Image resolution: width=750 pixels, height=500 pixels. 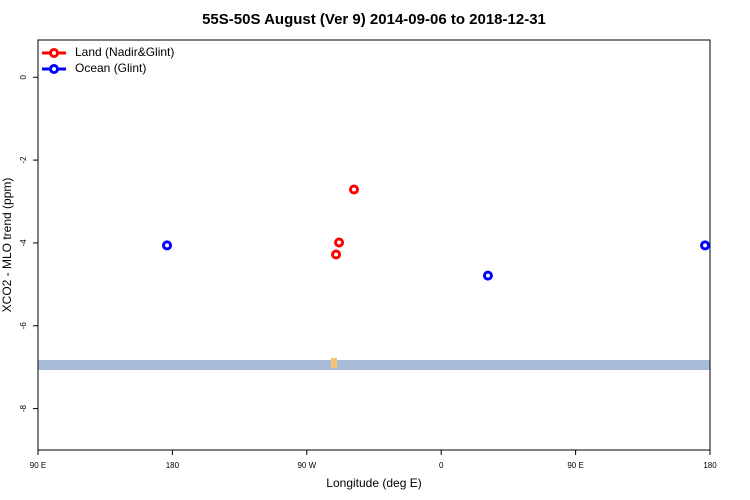 What do you see at coordinates (124, 52) in the screenshot?
I see `legend-label: Land (Nadir&Glint)` at bounding box center [124, 52].